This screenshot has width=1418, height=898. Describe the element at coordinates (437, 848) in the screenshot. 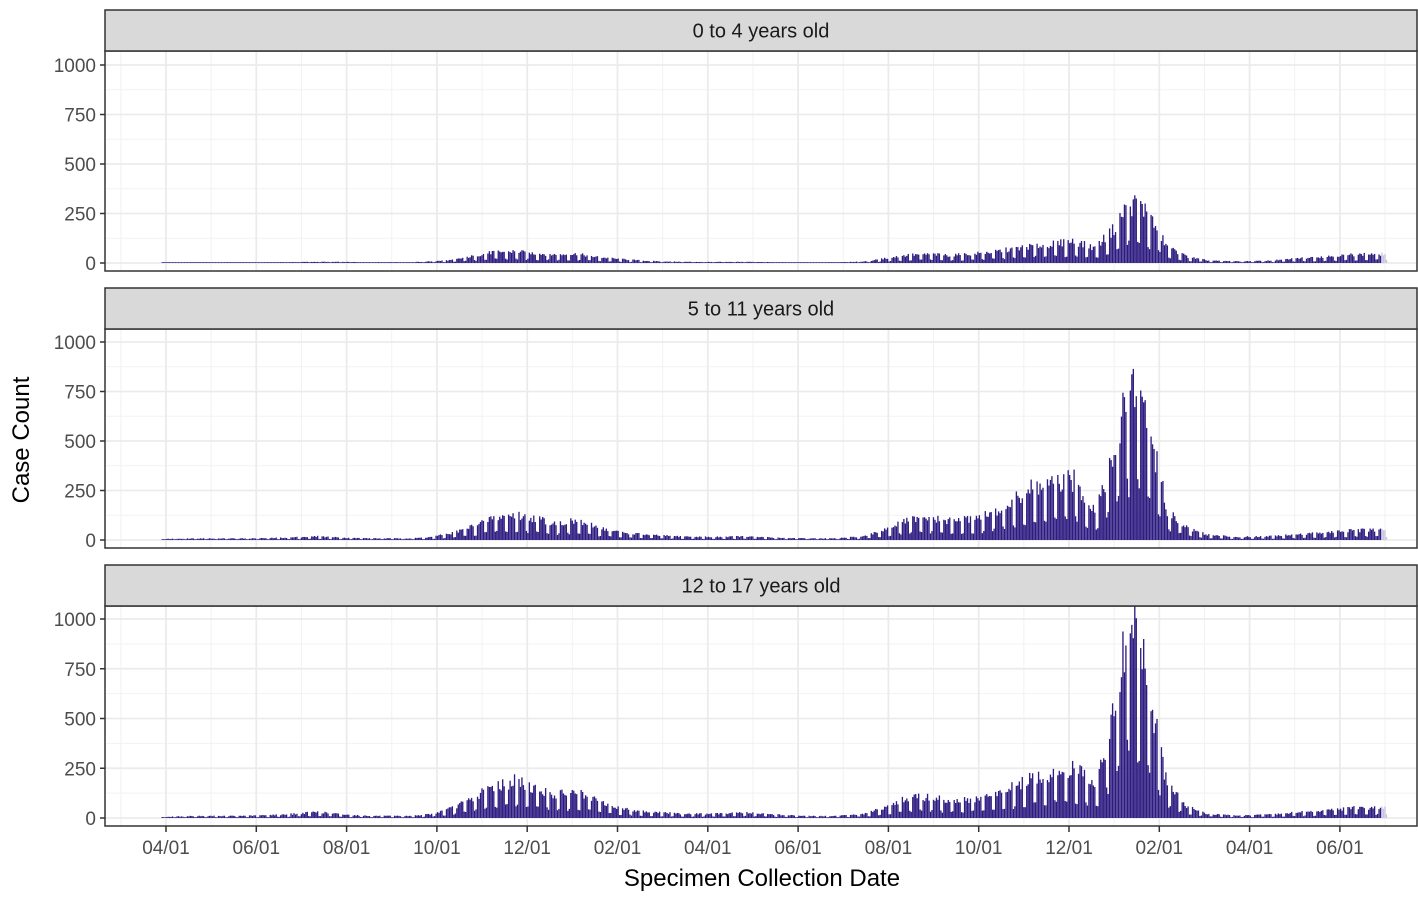

I see `x-tick-label: 10/01` at that location.